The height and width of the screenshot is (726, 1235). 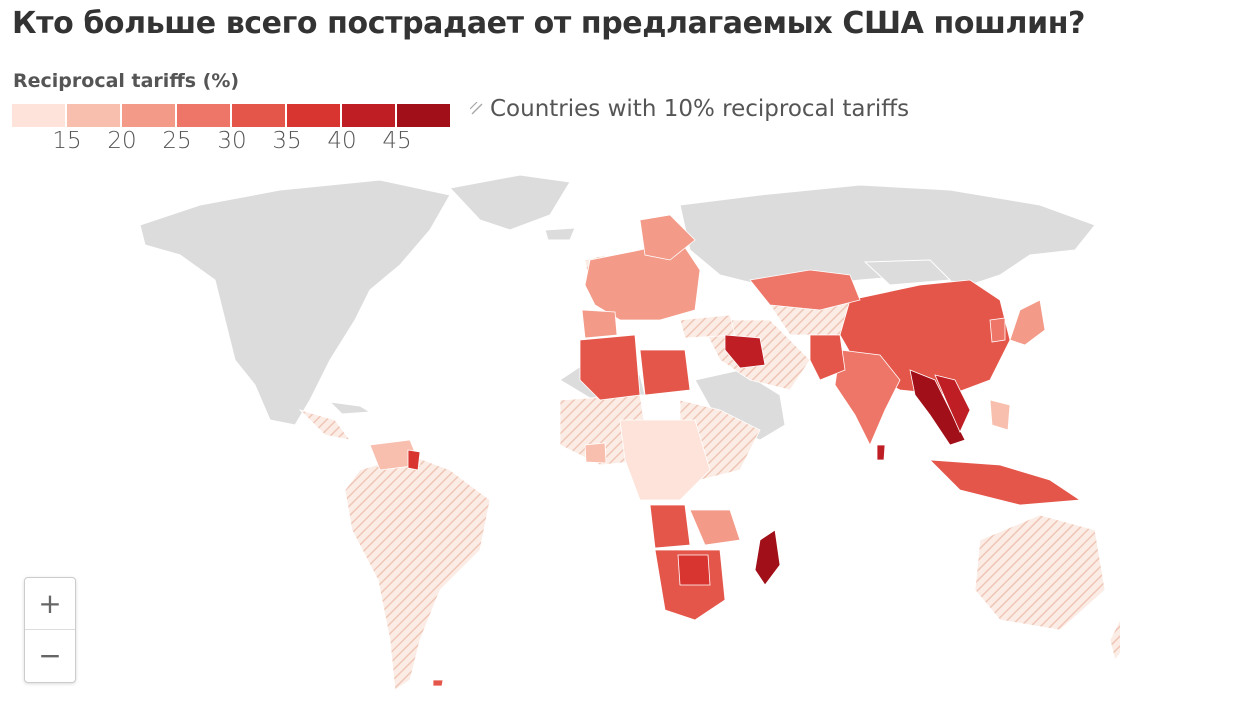 What do you see at coordinates (342, 141) in the screenshot?
I see `legend-tick: 40` at bounding box center [342, 141].